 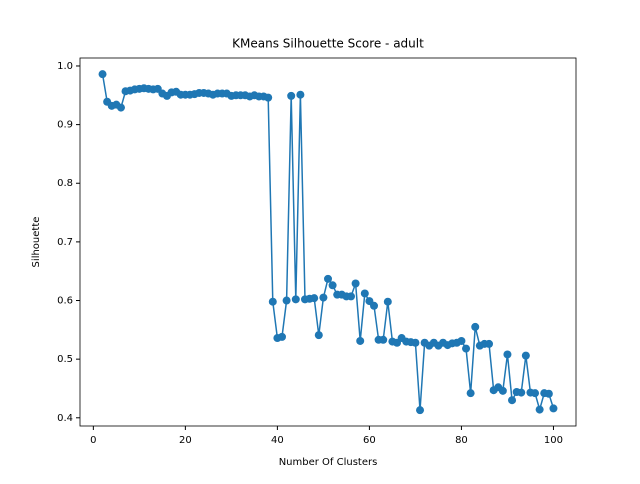 What do you see at coordinates (65, 301) in the screenshot?
I see `y-tick-label: 0.6` at bounding box center [65, 301].